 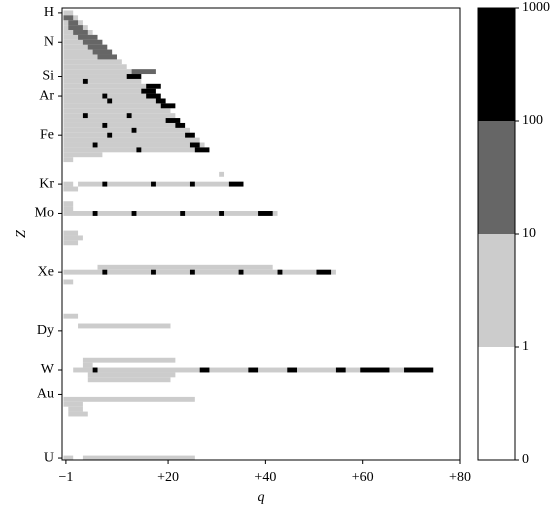 What do you see at coordinates (525, 459) in the screenshot?
I see `colorbar-tick-label: 0` at bounding box center [525, 459].